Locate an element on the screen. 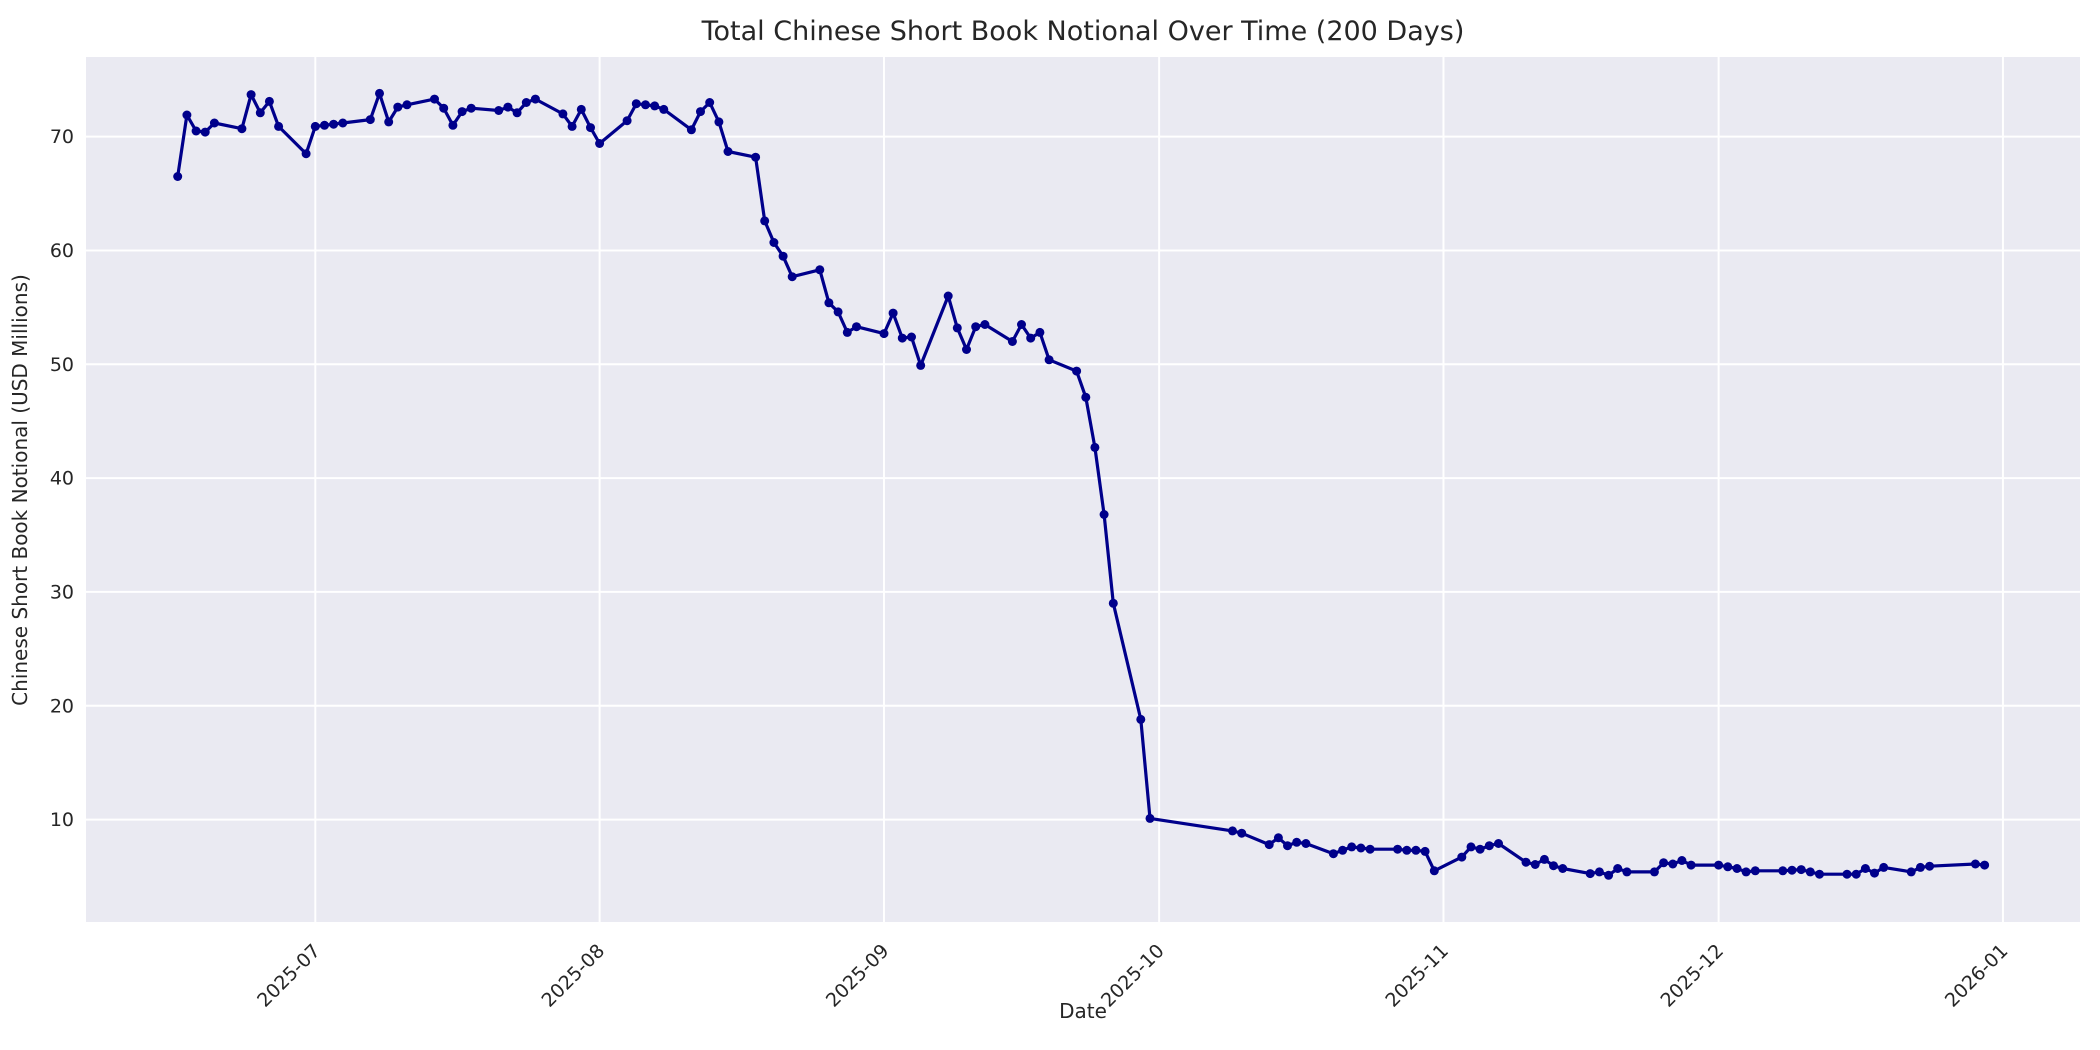 This screenshot has width=2100, height=1050. x-axis-label: Date is located at coordinates (1083, 1011).